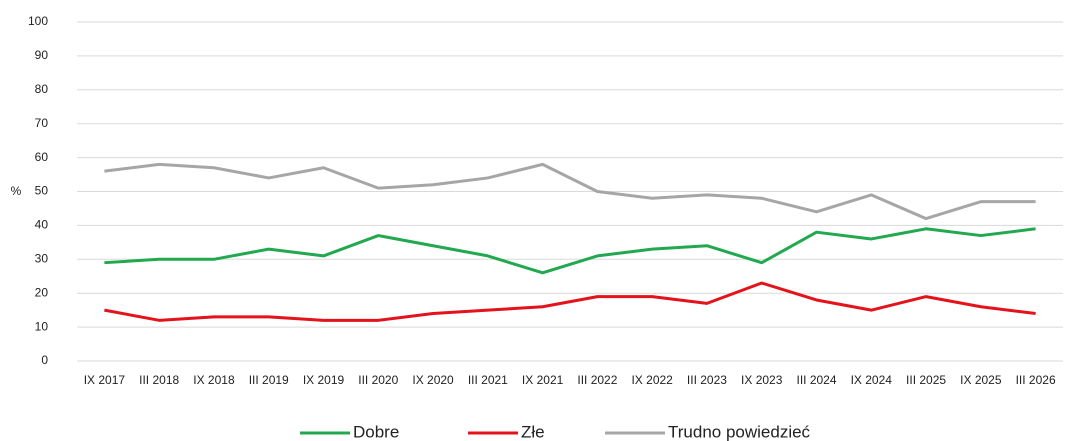 This screenshot has width=1068, height=441. Describe the element at coordinates (105, 380) in the screenshot. I see `x-tick-label: IX 2017` at that location.